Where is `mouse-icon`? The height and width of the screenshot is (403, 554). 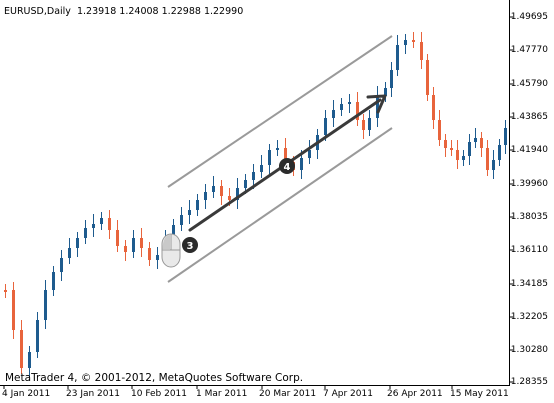 mouse-icon is located at coordinates (171, 250).